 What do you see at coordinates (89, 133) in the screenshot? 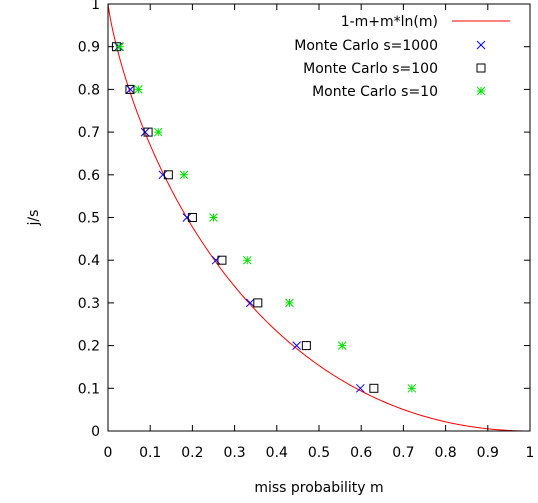
I see `y-tick-label: 0.7` at bounding box center [89, 133].